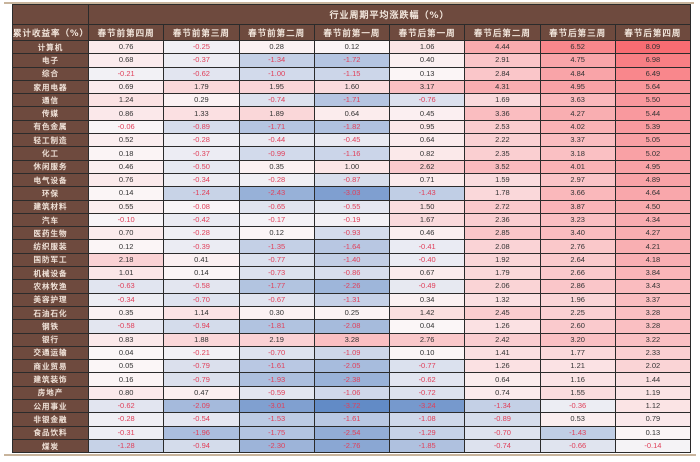 The height and width of the screenshot is (462, 700). I want to click on value-cell: 0.25, so click(352, 313).